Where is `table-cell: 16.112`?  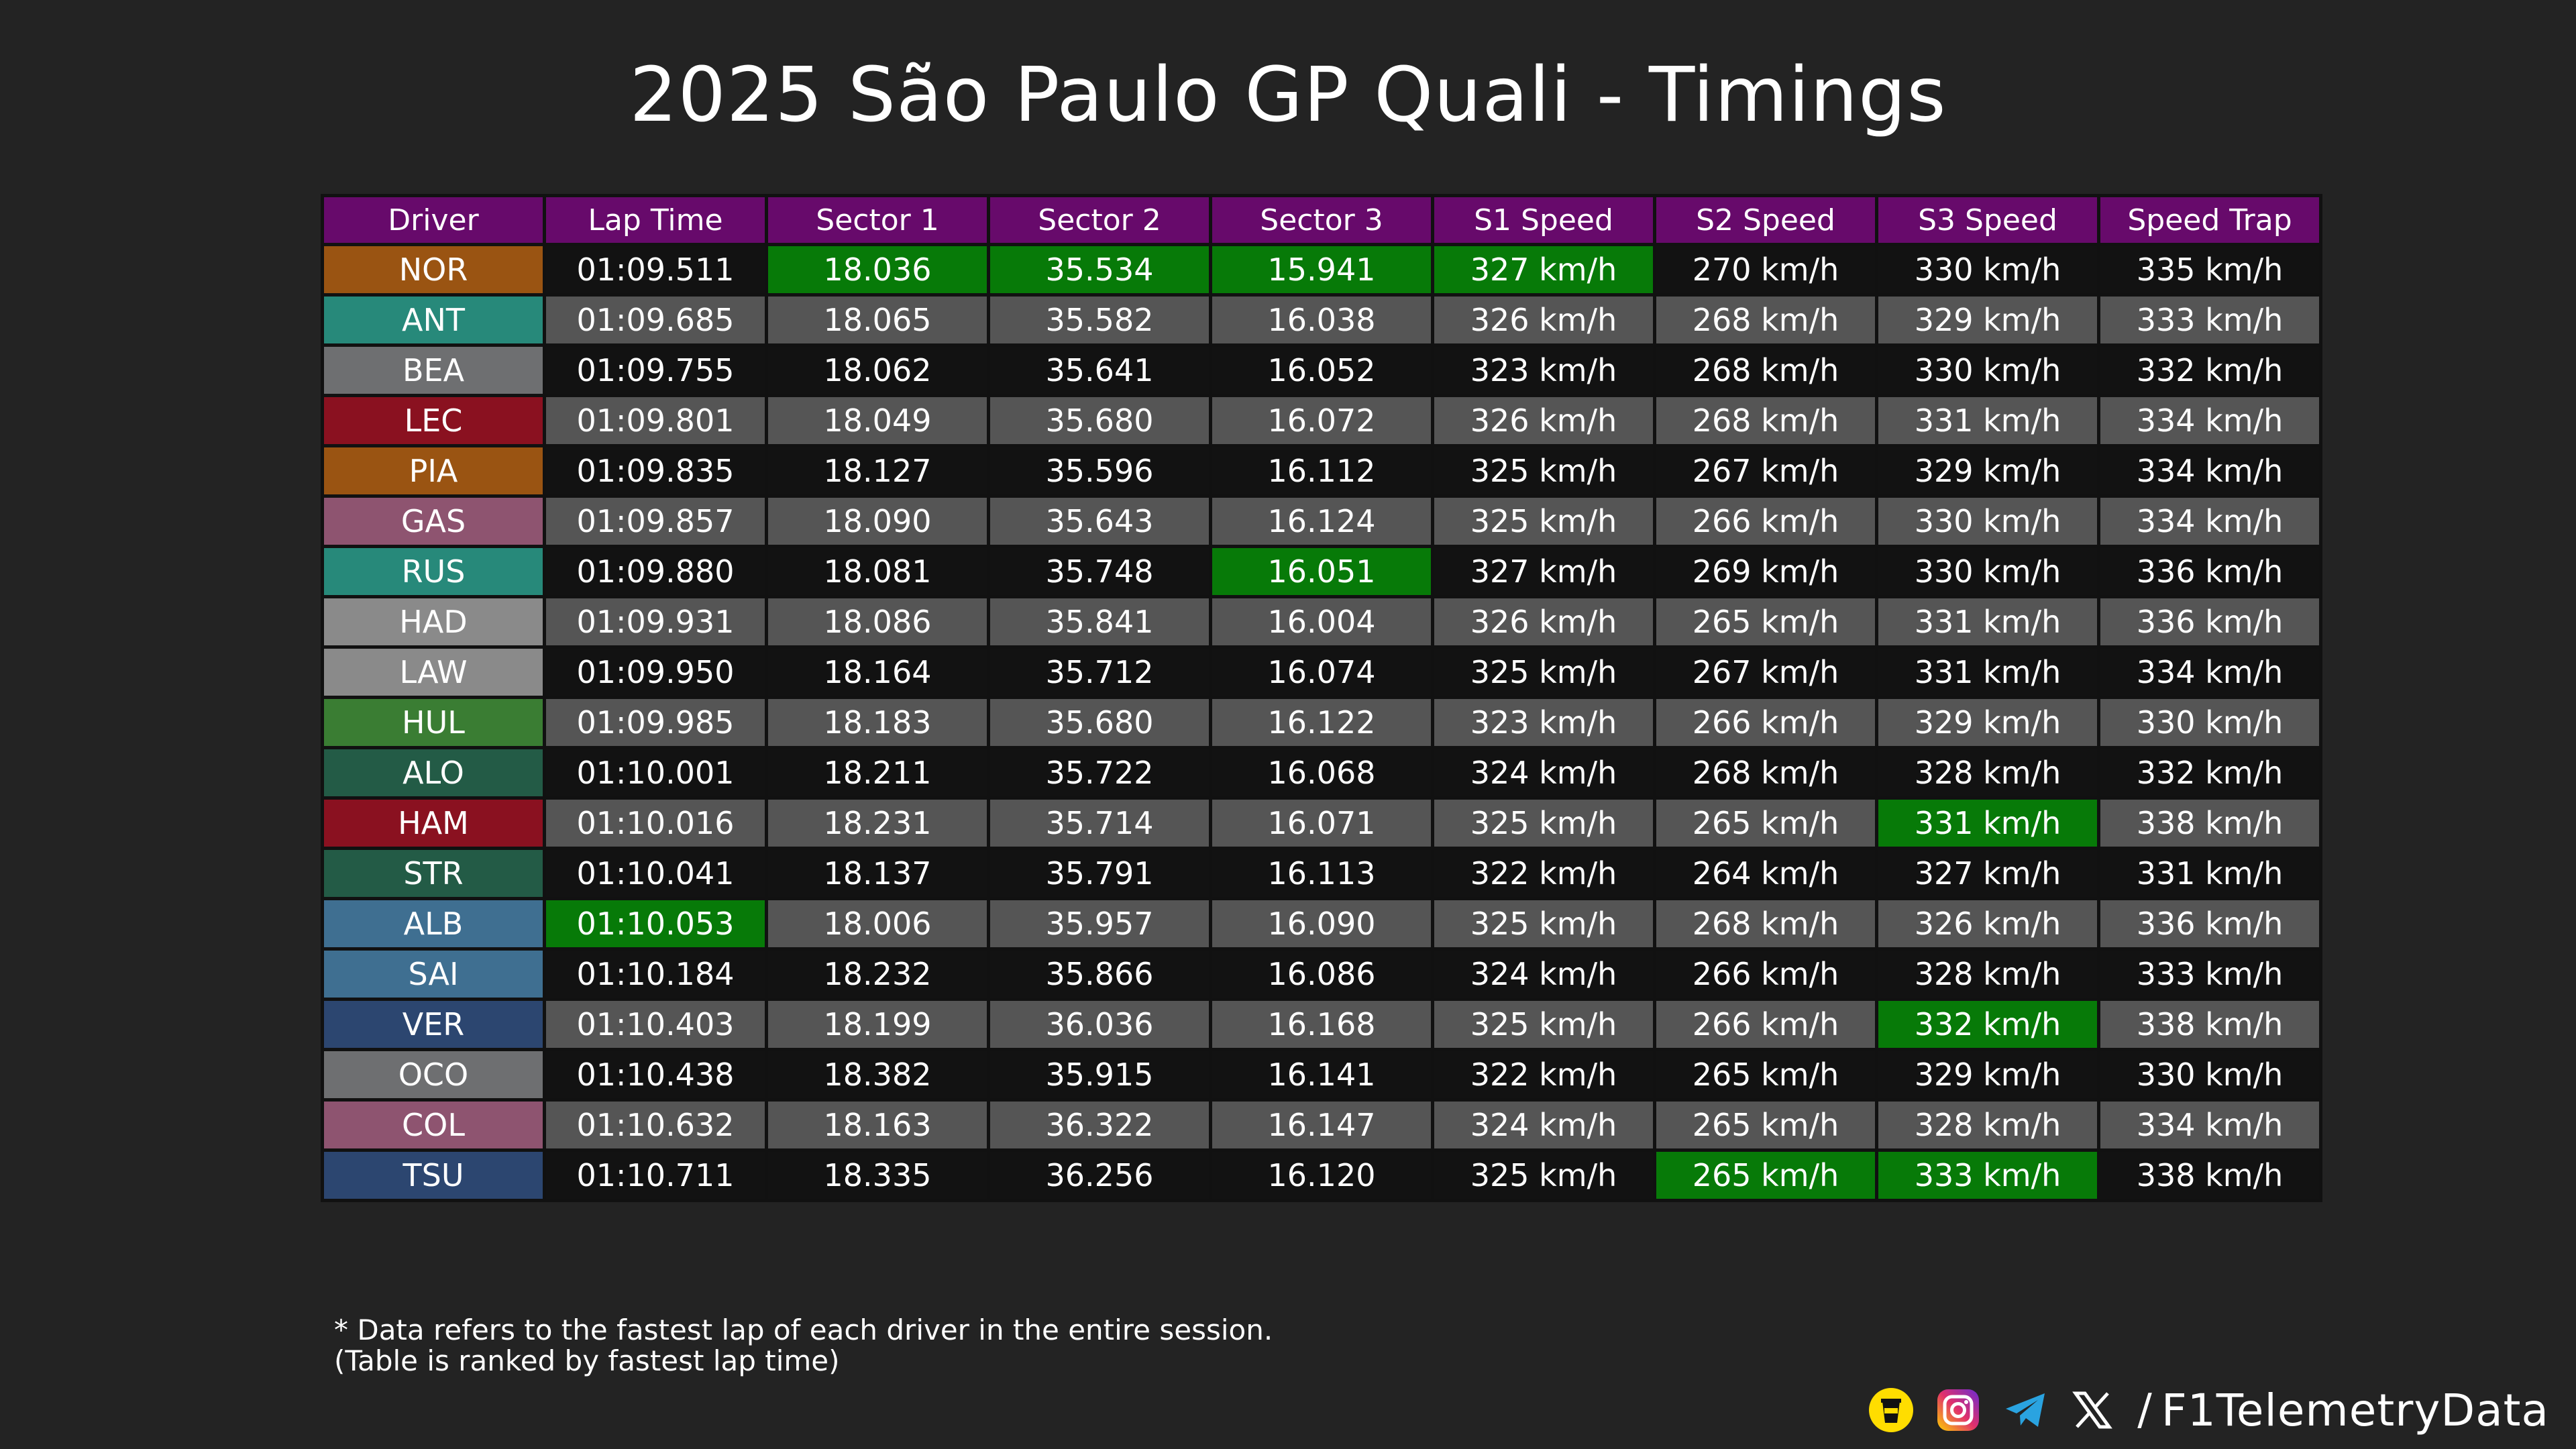
table-cell: 16.112 is located at coordinates (1321, 471).